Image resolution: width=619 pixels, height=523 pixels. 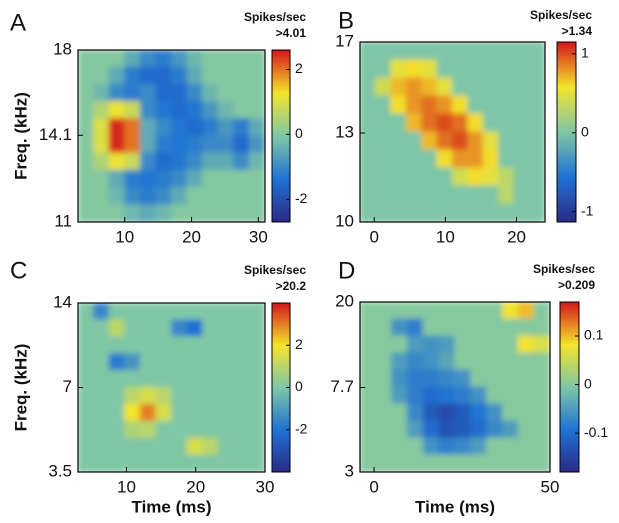 I want to click on x-tick-label: 10, so click(x=445, y=236).